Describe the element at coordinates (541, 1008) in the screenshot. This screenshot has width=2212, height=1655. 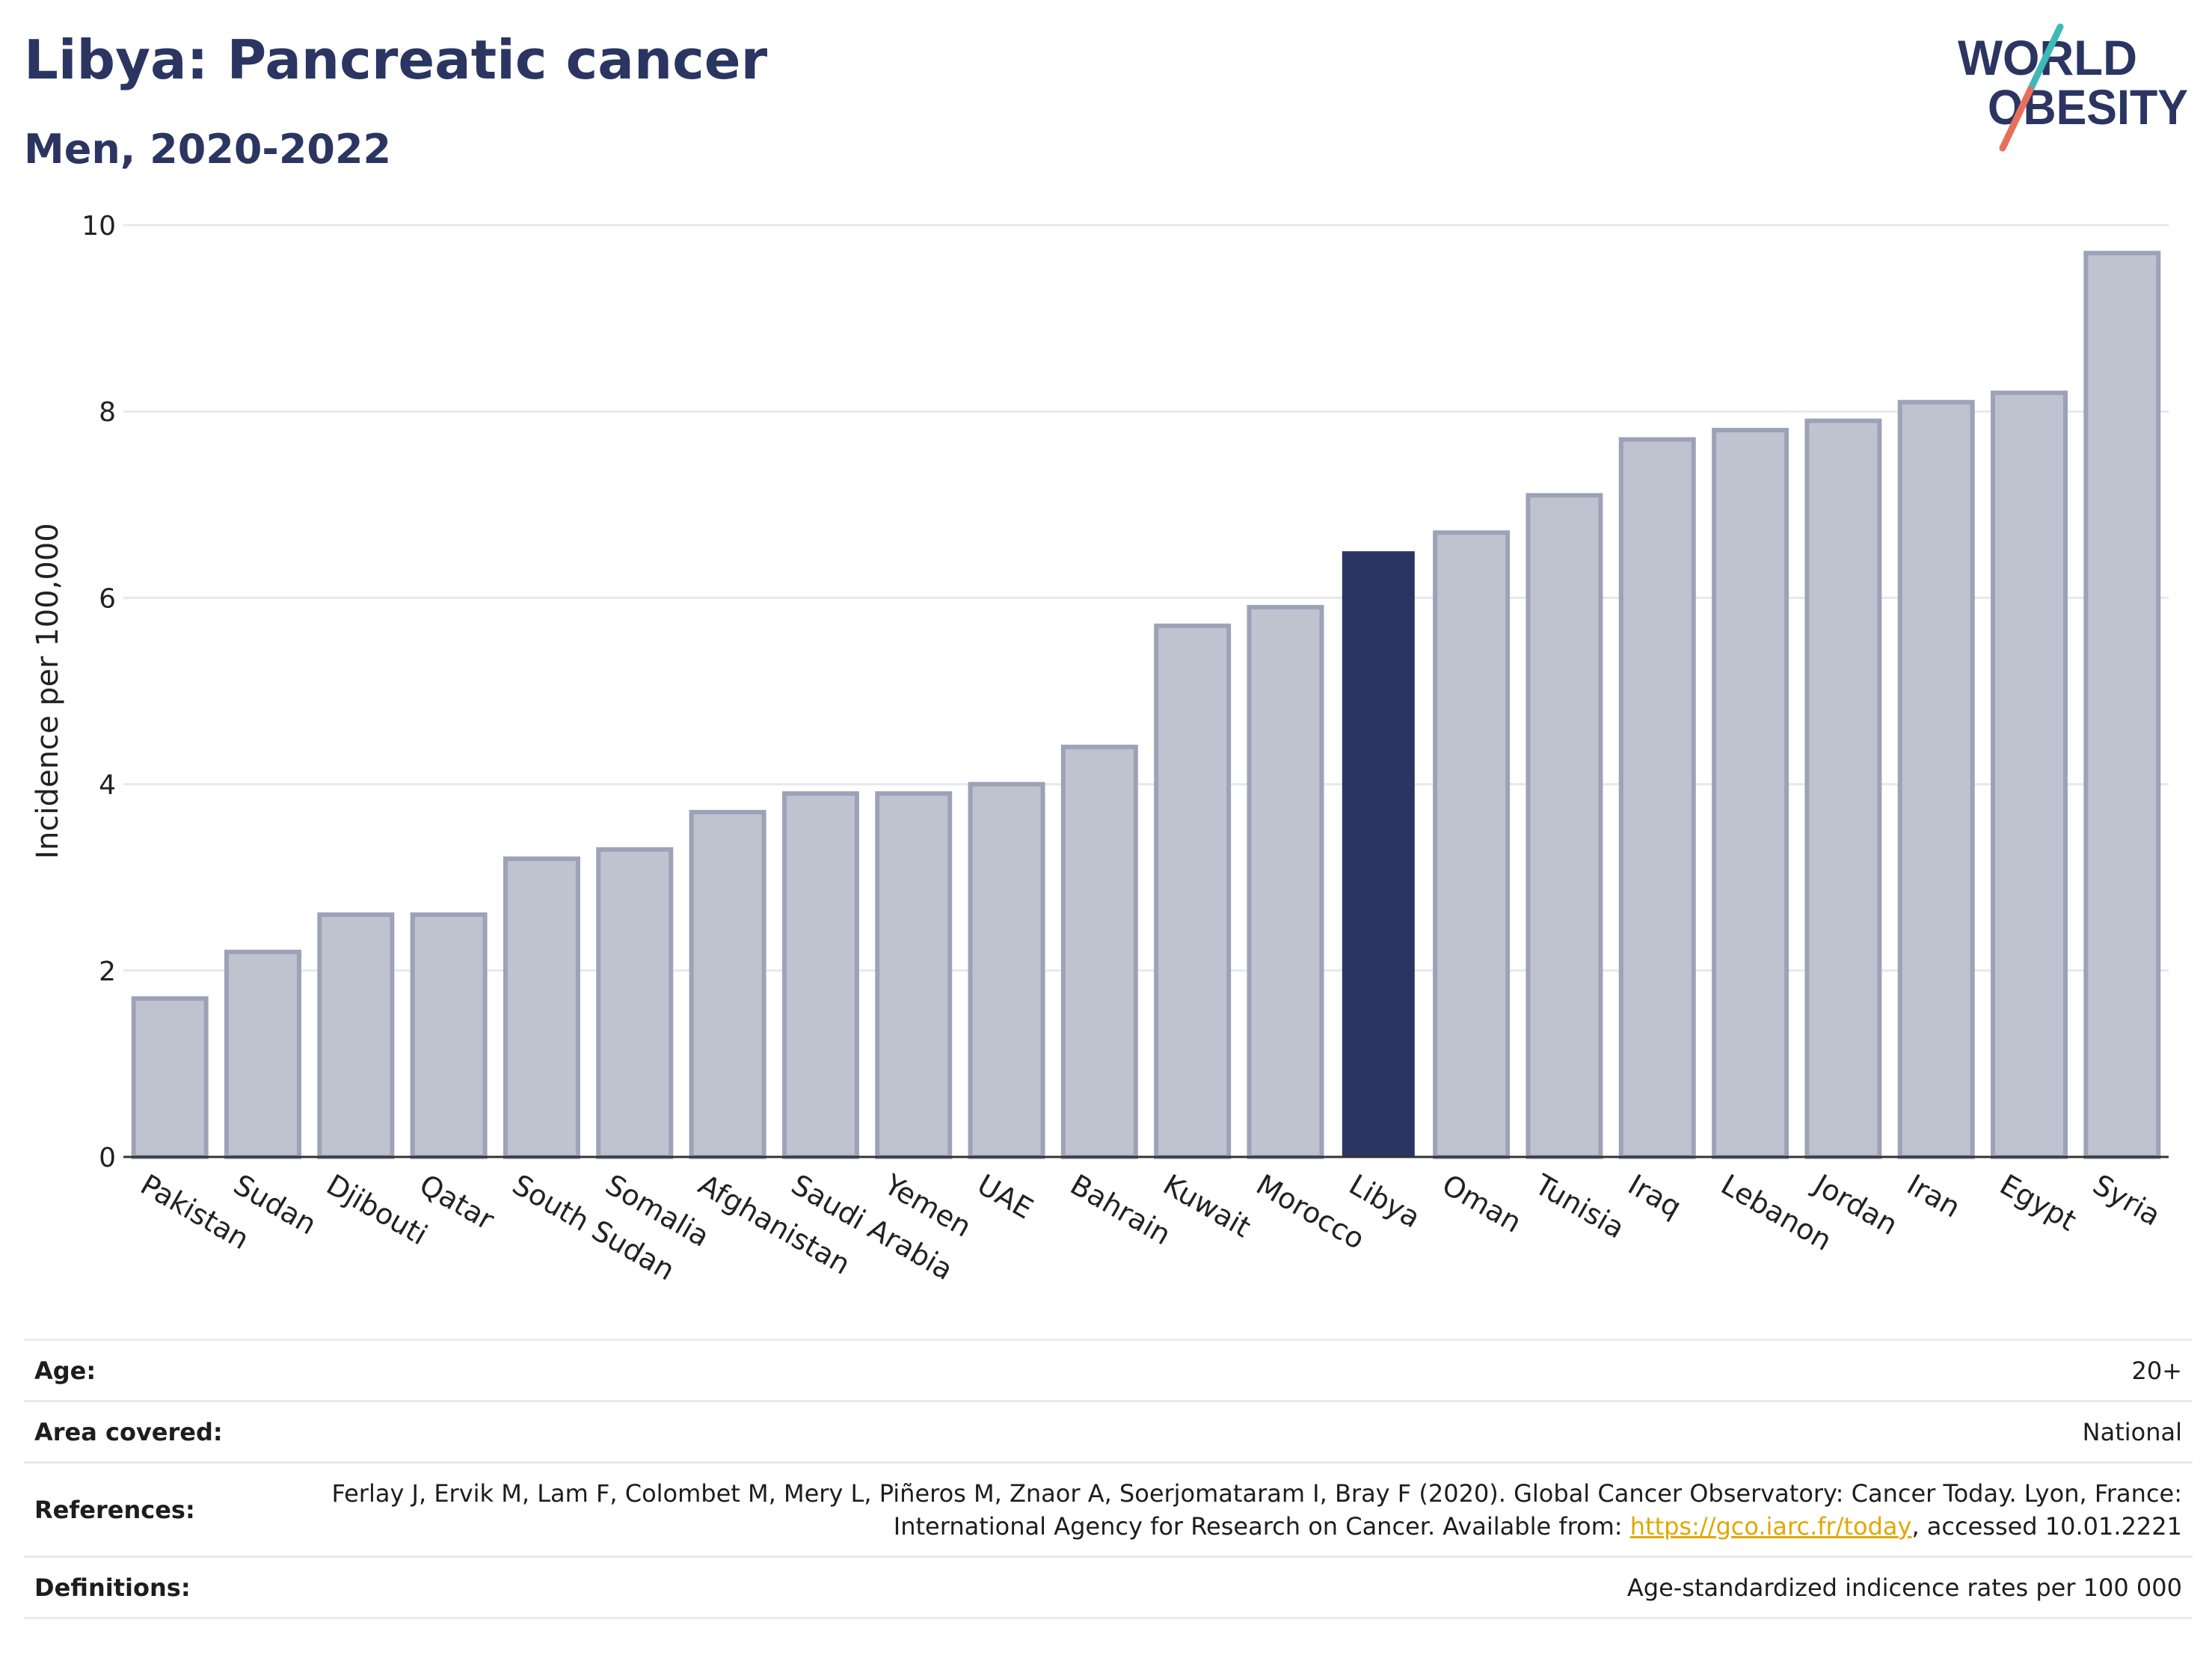
I see `bar-south-sudan` at that location.